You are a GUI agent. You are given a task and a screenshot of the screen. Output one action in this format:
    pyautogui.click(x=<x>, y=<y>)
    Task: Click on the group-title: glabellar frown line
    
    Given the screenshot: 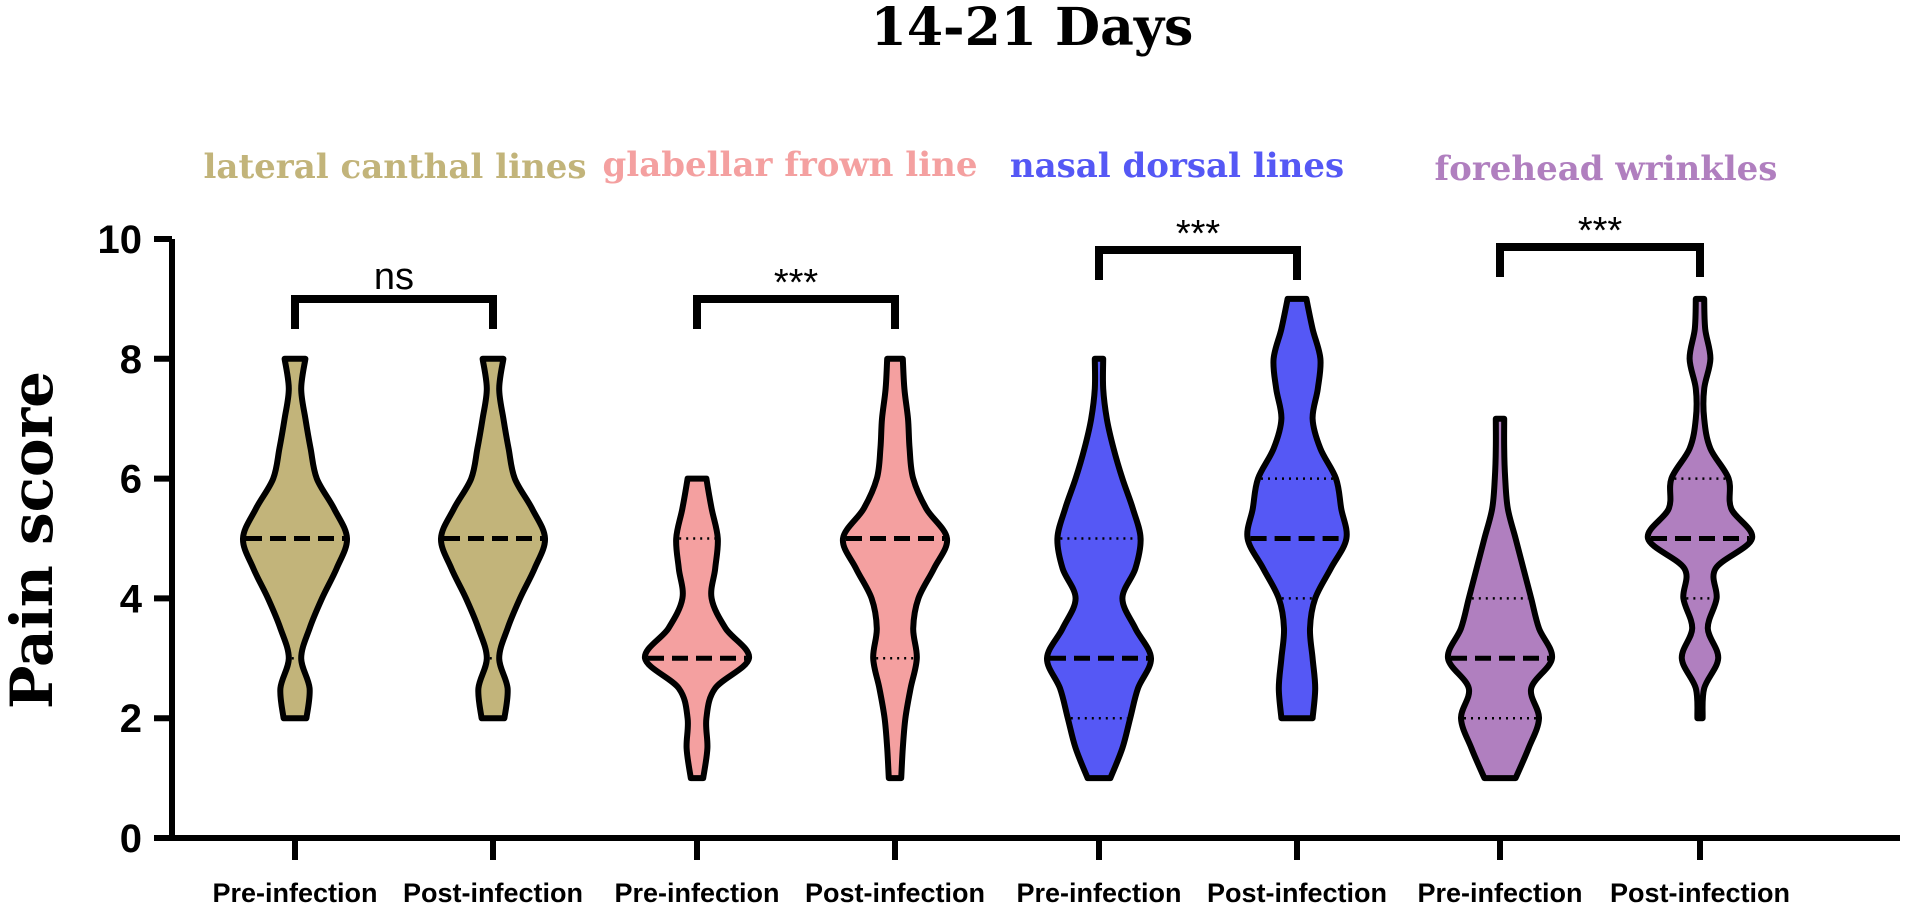 What is the action you would take?
    pyautogui.click(x=790, y=165)
    